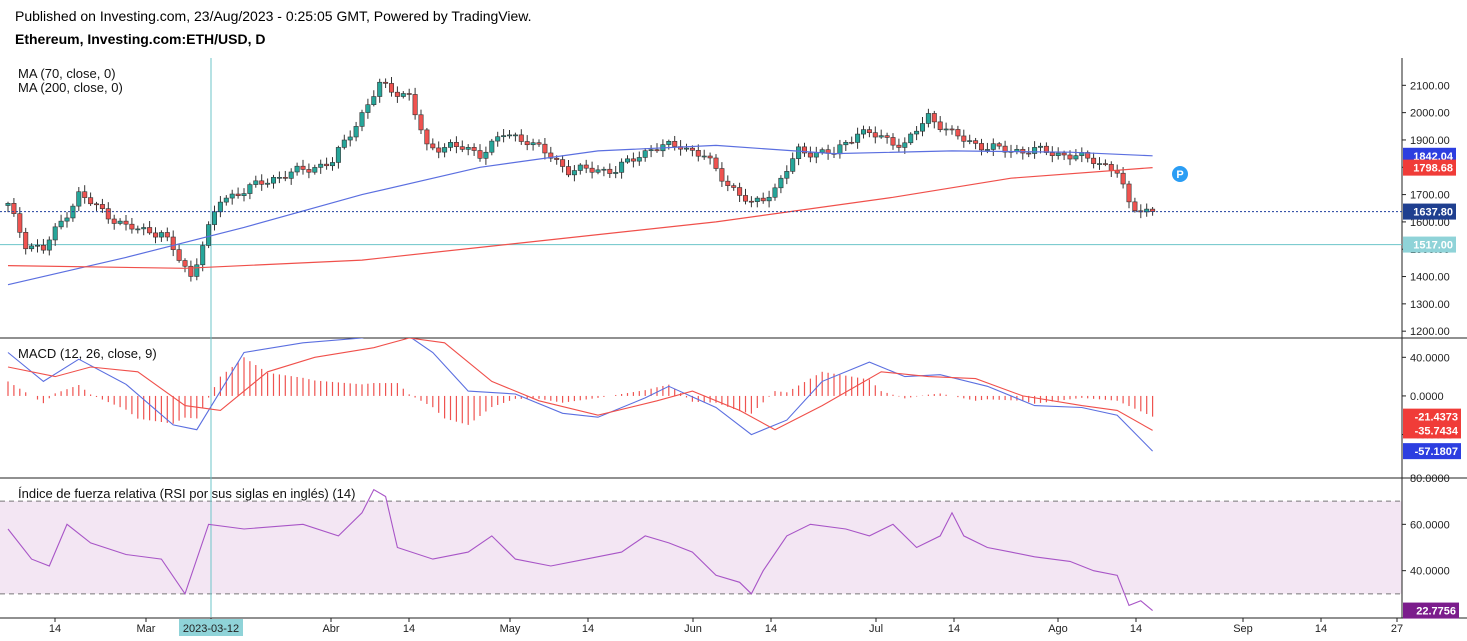 The image size is (1467, 641). What do you see at coordinates (1436, 612) in the screenshot?
I see `rsi-value-tag: 22.7756` at bounding box center [1436, 612].